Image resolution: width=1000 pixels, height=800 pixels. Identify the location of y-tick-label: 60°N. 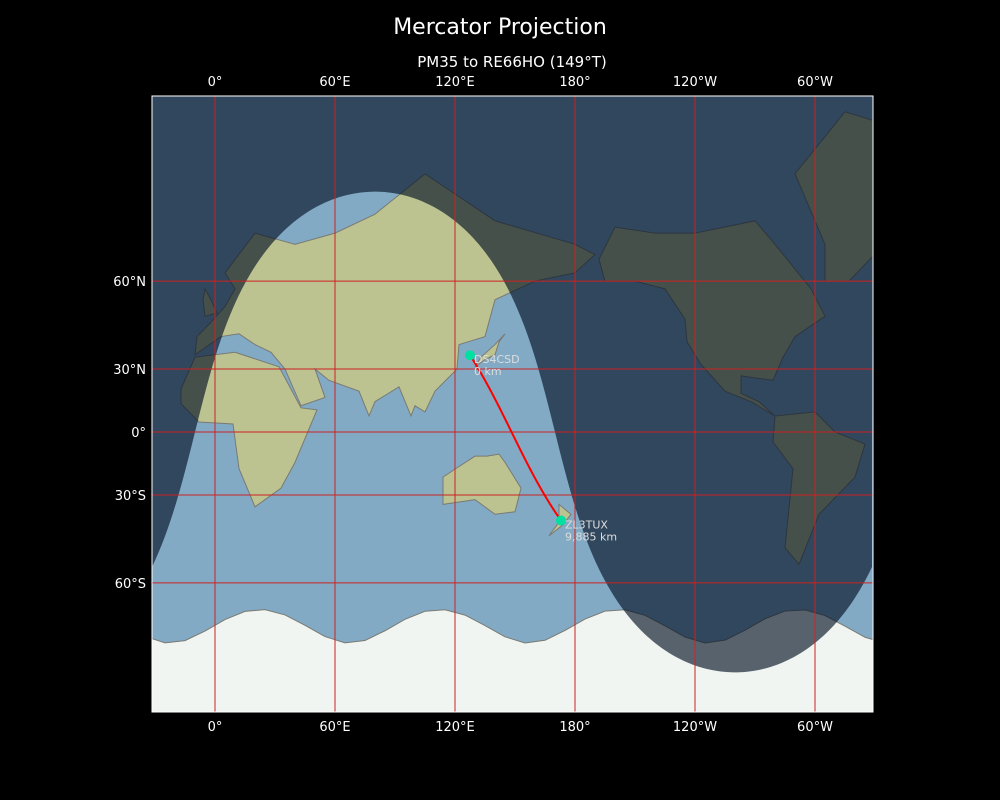
(129, 282).